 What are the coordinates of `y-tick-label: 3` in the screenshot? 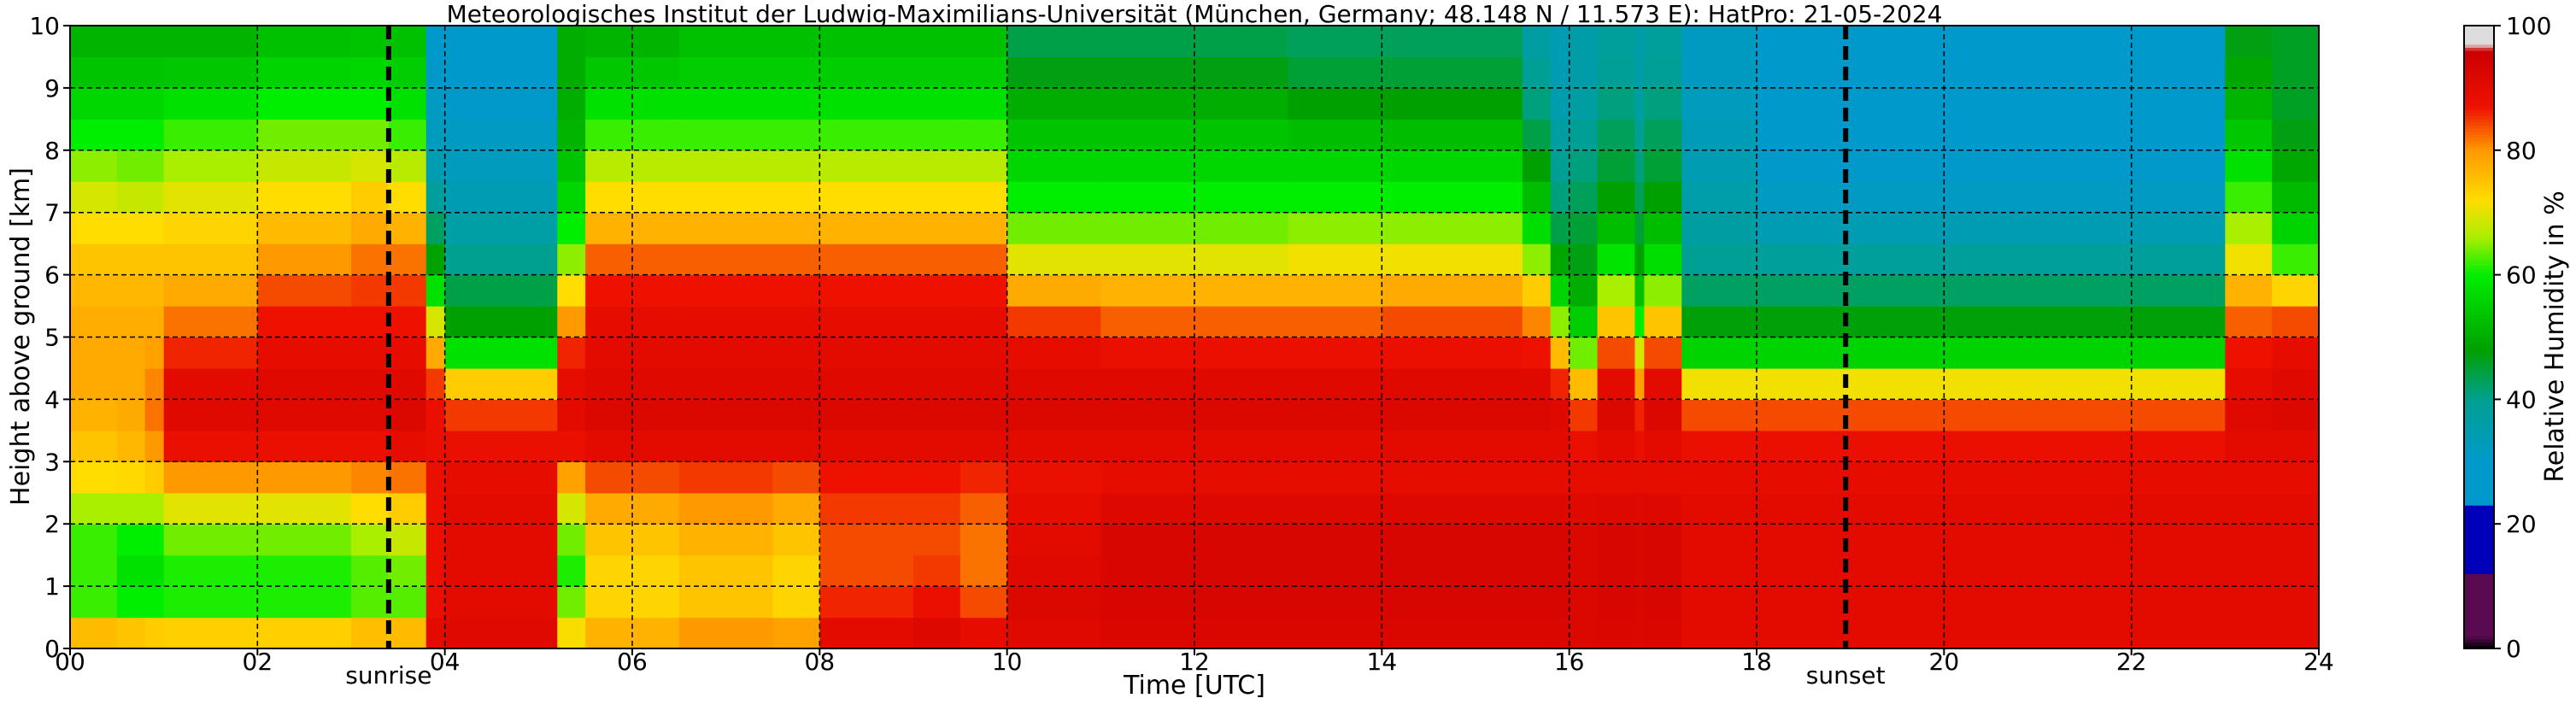 It's located at (52, 462).